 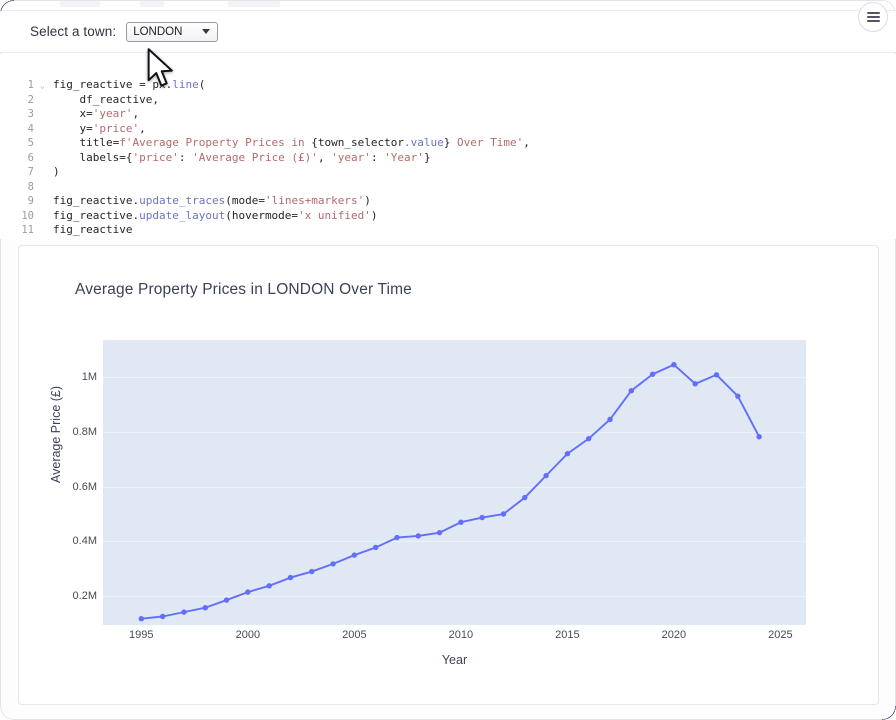 What do you see at coordinates (454, 660) in the screenshot?
I see `x-axis-label: Year` at bounding box center [454, 660].